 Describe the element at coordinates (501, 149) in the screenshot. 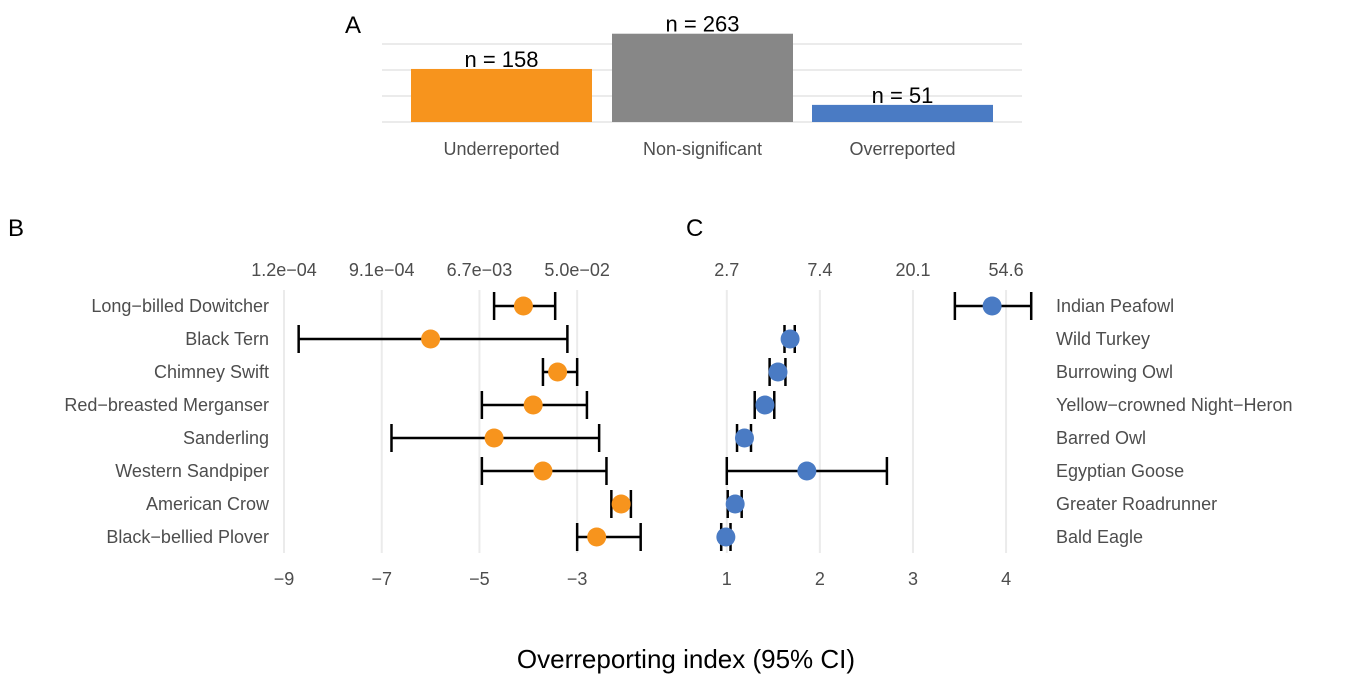

I see `x-tick-label: Underreported` at that location.